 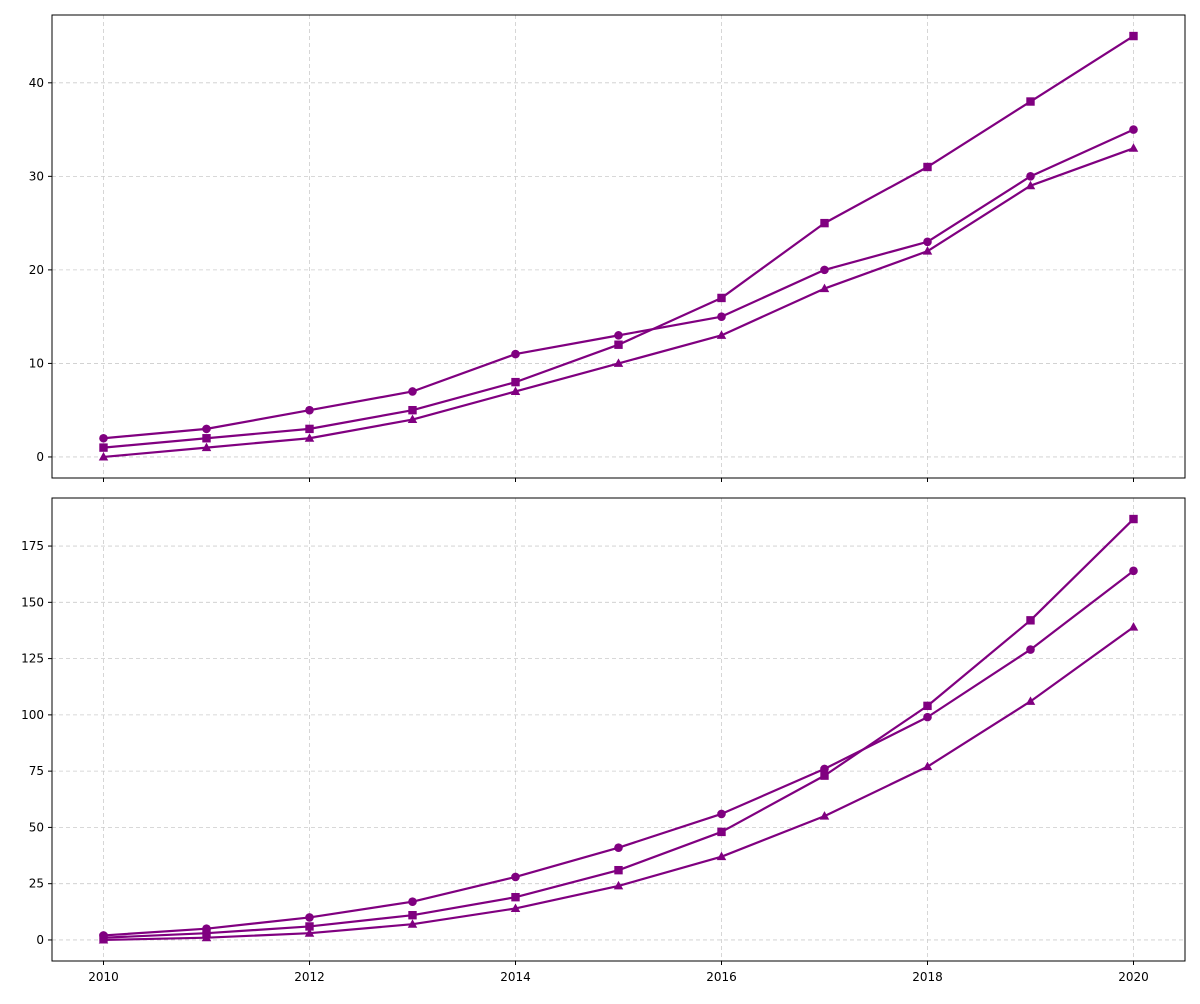 What do you see at coordinates (36, 884) in the screenshot?
I see `y-tick-label: 25` at bounding box center [36, 884].